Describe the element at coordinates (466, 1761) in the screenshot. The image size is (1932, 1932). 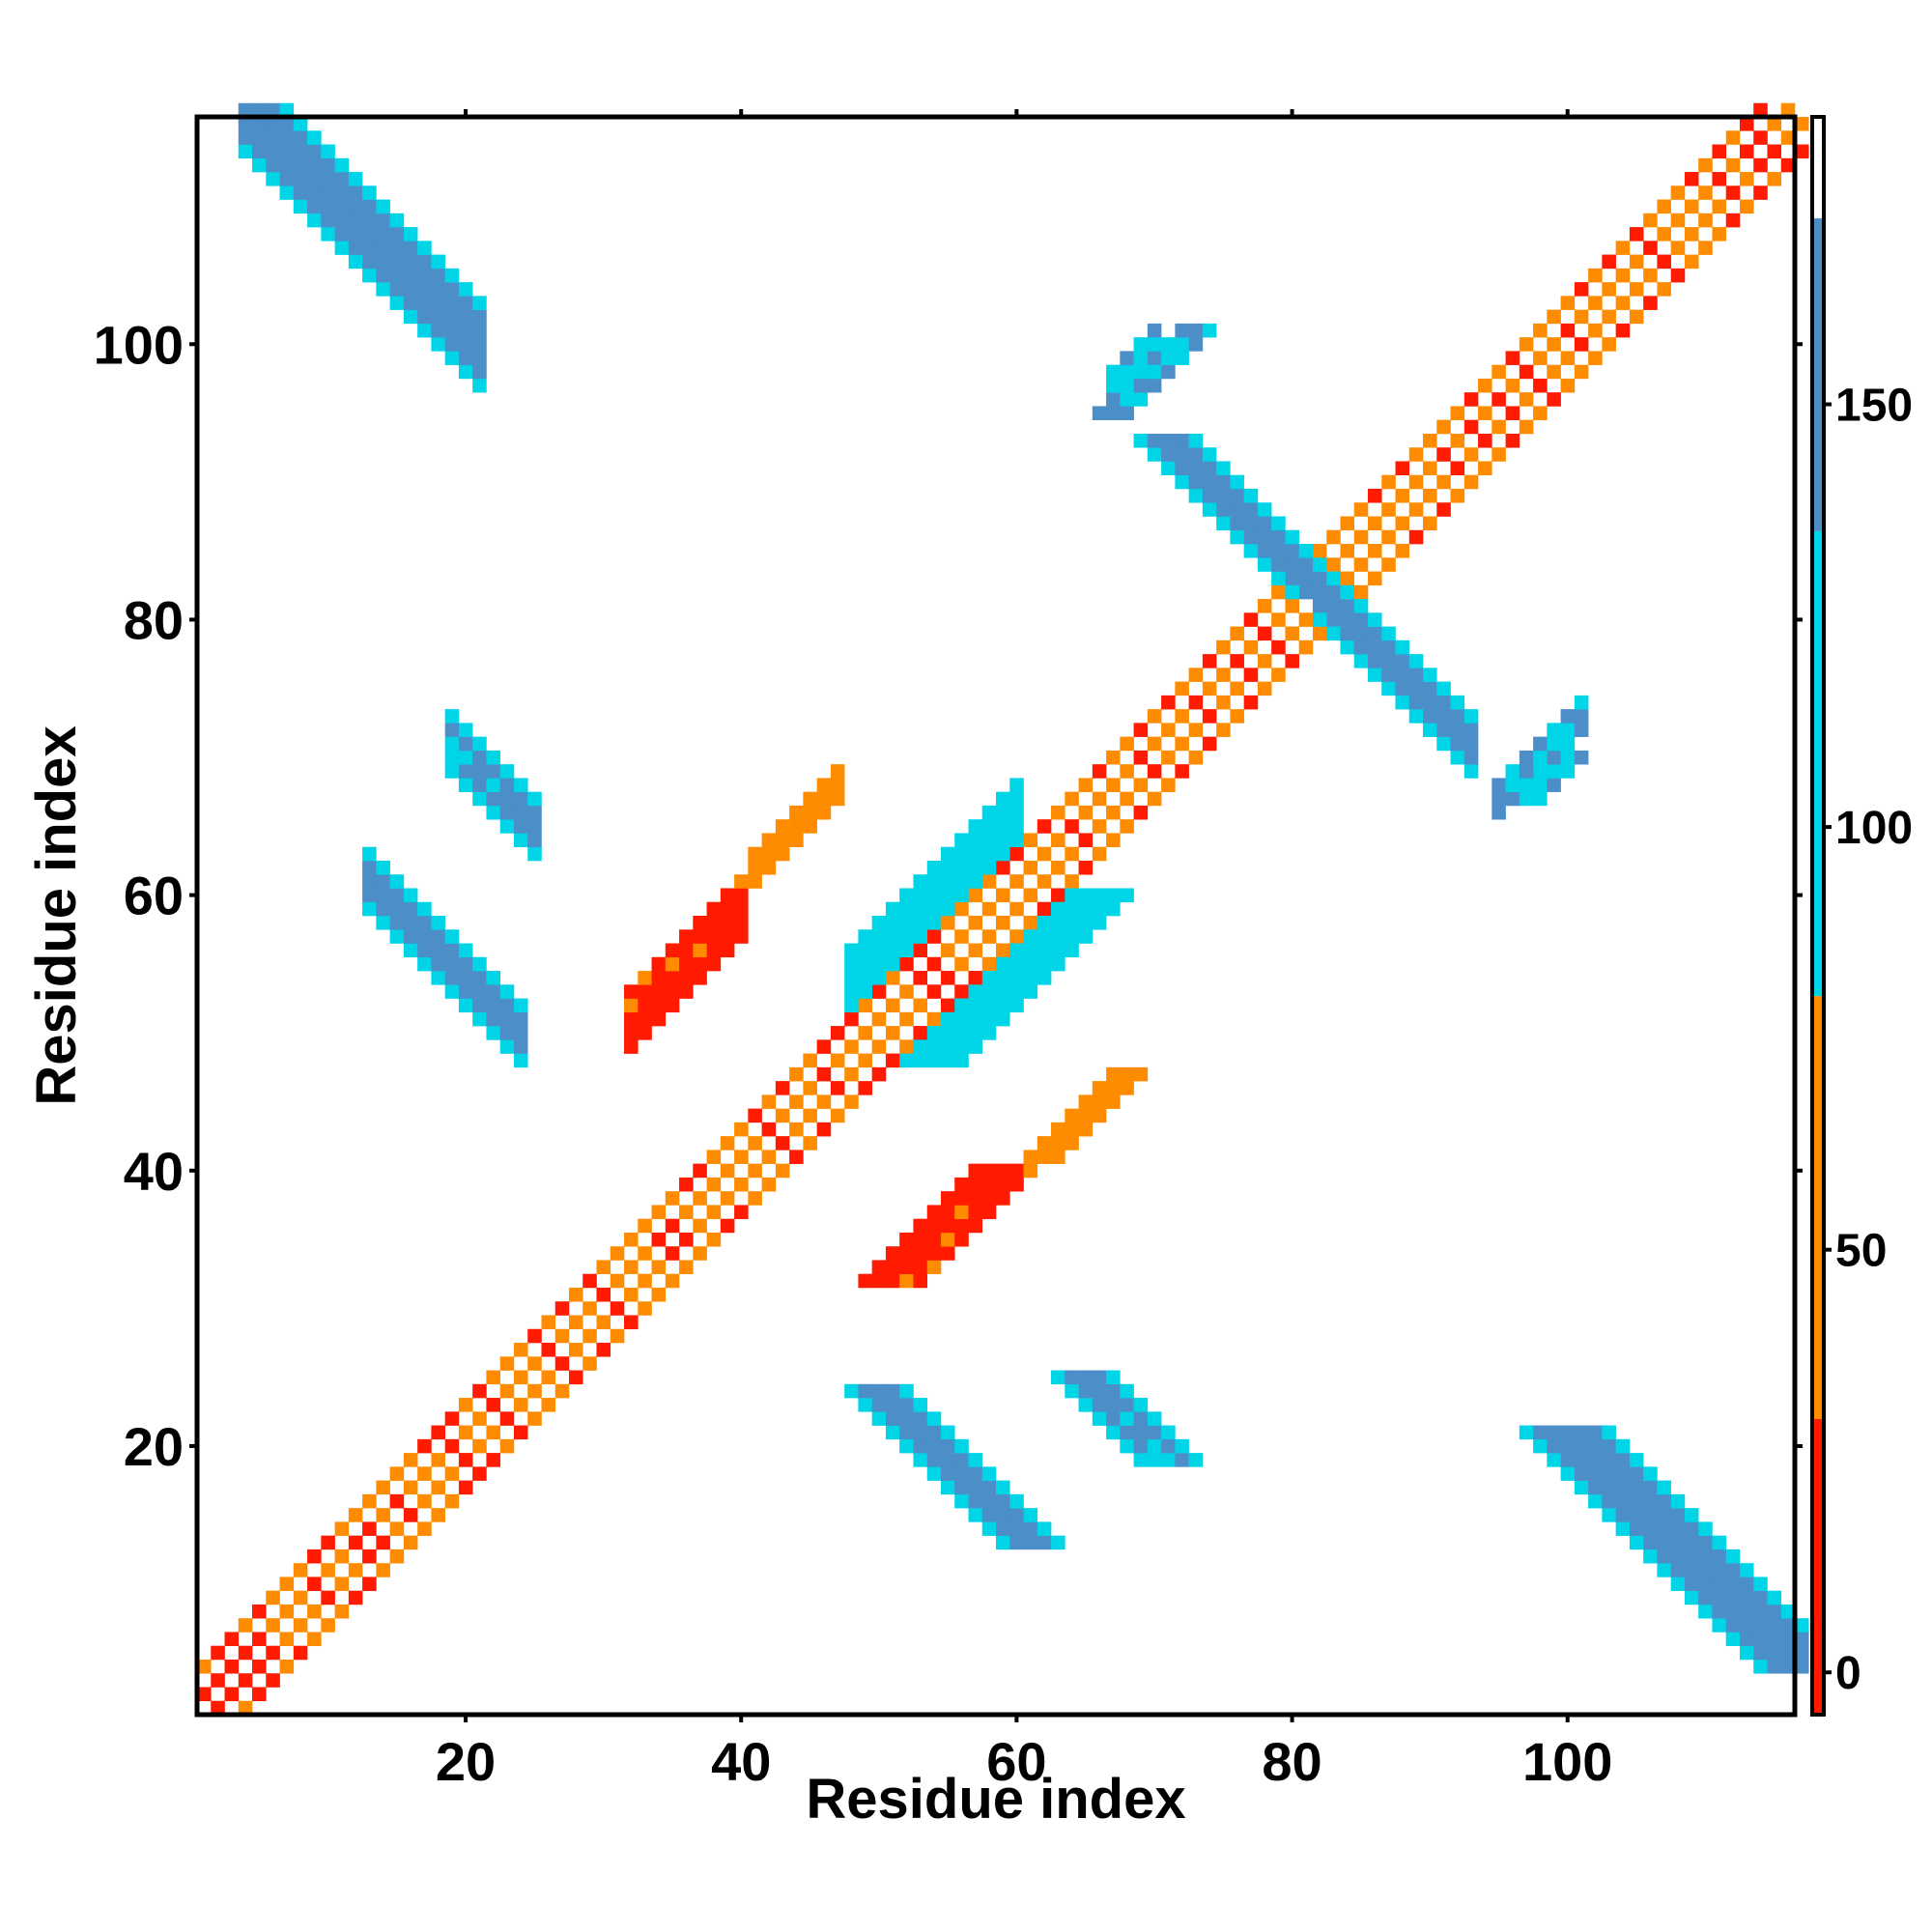
I see `x-tick-label: 20` at that location.